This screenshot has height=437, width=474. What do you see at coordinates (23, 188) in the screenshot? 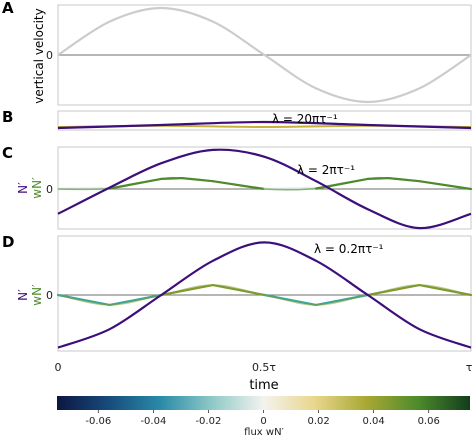
I see `panel-c-ylabel-n: N′` at bounding box center [23, 188].